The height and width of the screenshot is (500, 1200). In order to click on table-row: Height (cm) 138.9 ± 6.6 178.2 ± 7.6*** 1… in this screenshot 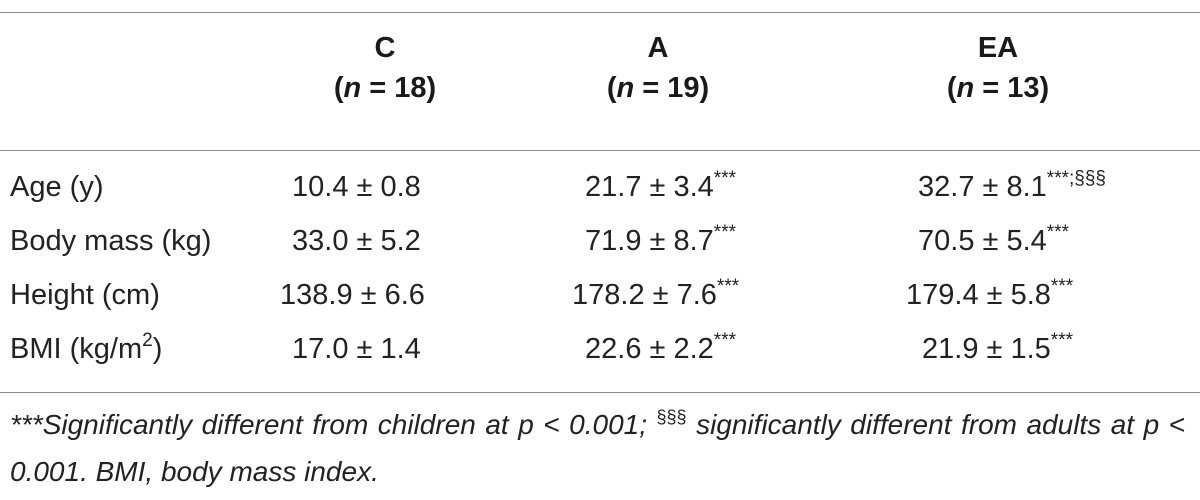, I will do `click(600, 295)`.